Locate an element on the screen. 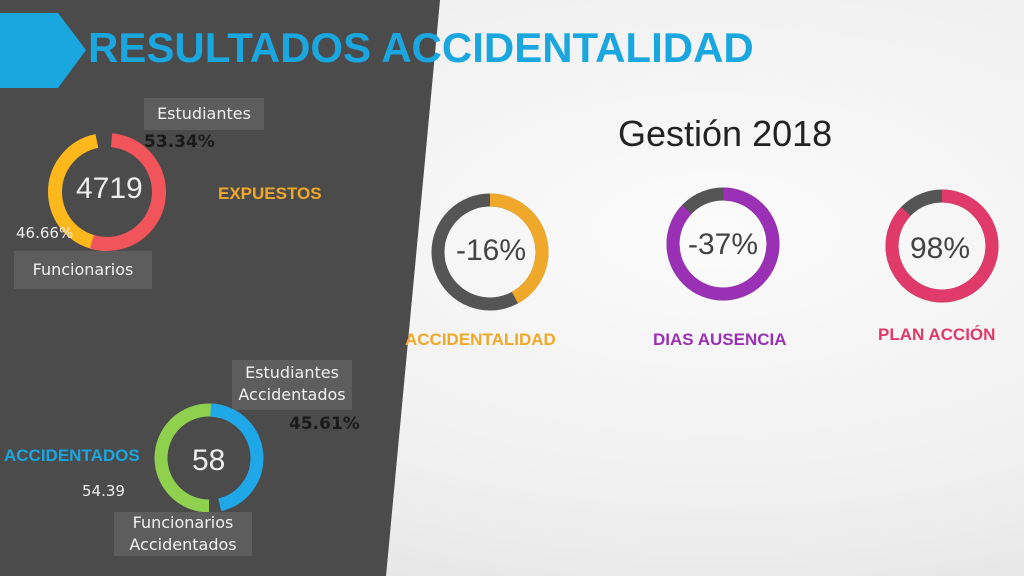 Image resolution: width=1024 pixels, height=576 pixels. page-subtitle: Gestión 2018 is located at coordinates (725, 133).